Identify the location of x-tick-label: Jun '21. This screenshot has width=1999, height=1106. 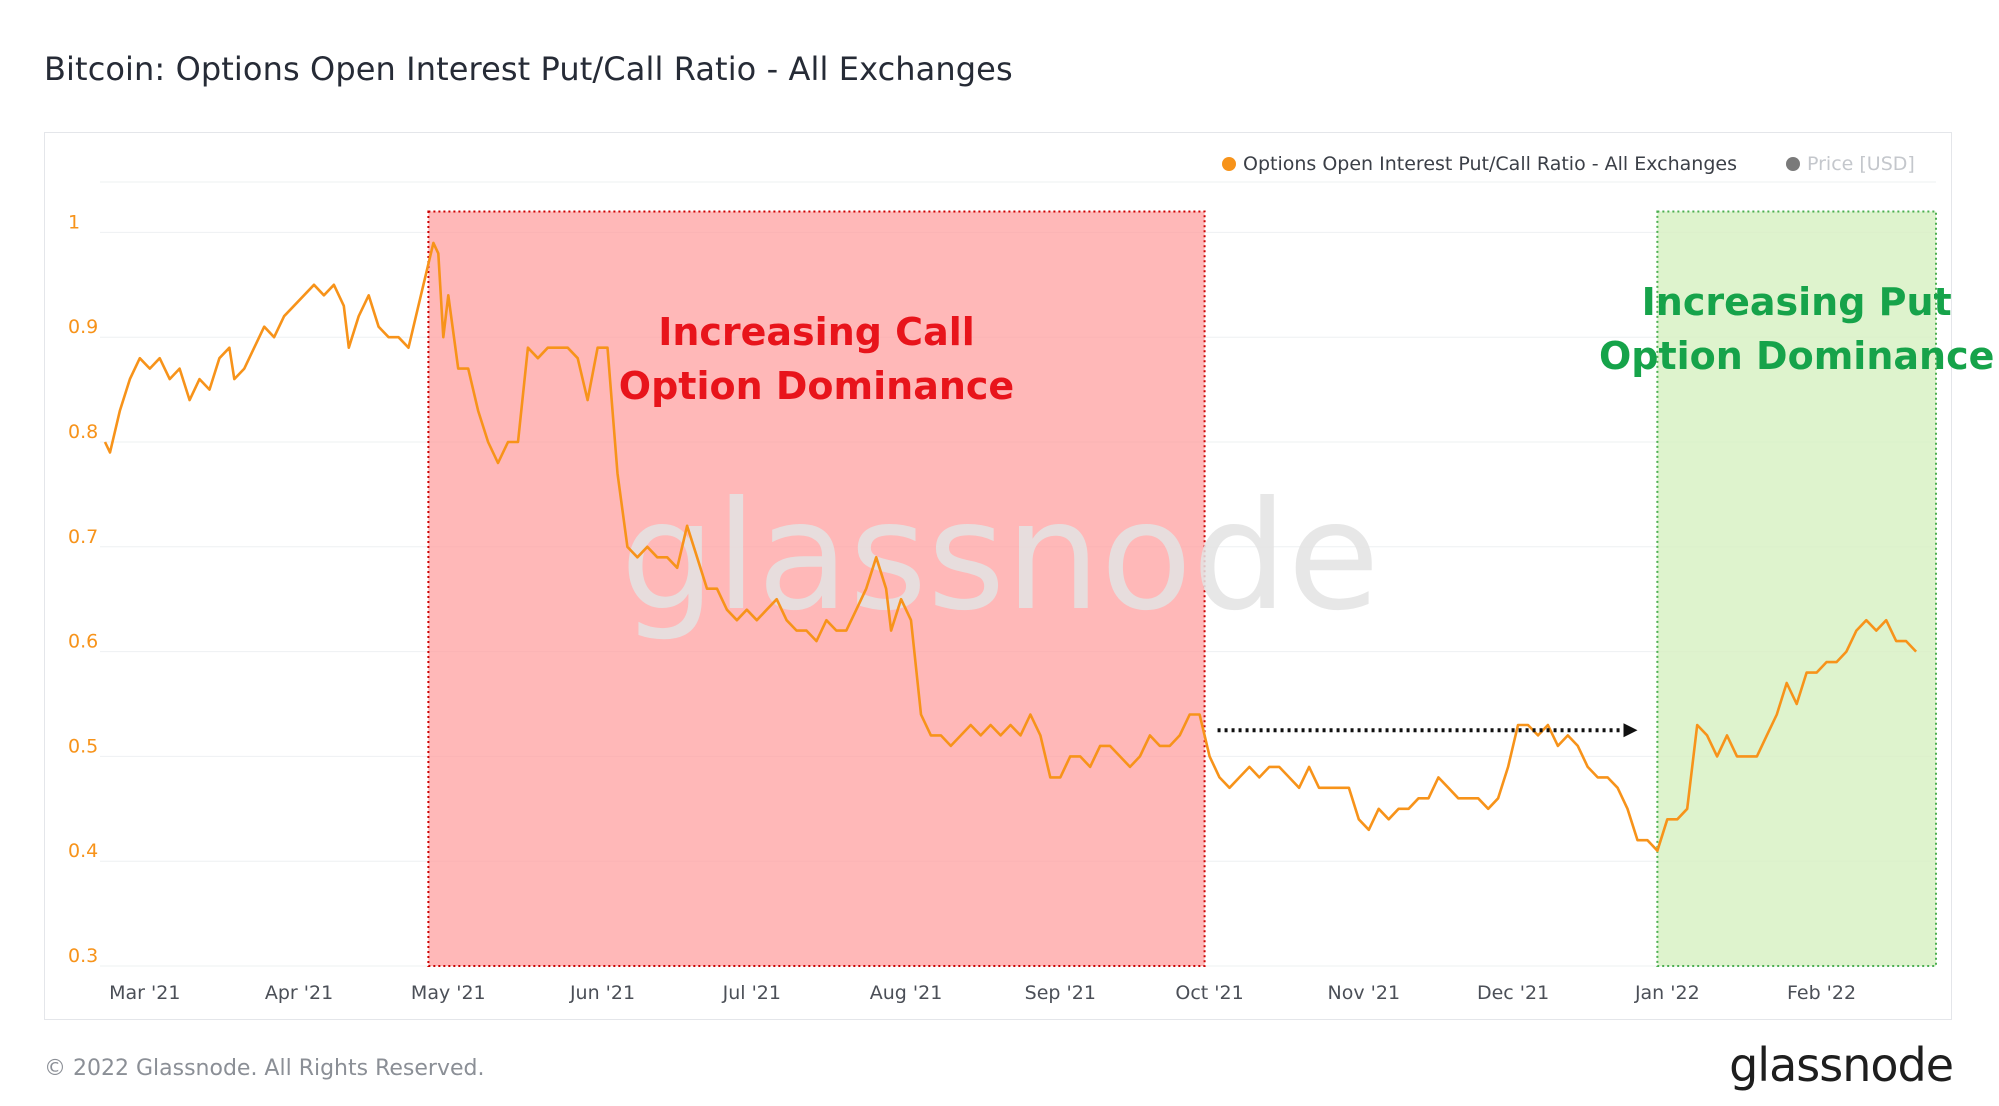
(602, 993).